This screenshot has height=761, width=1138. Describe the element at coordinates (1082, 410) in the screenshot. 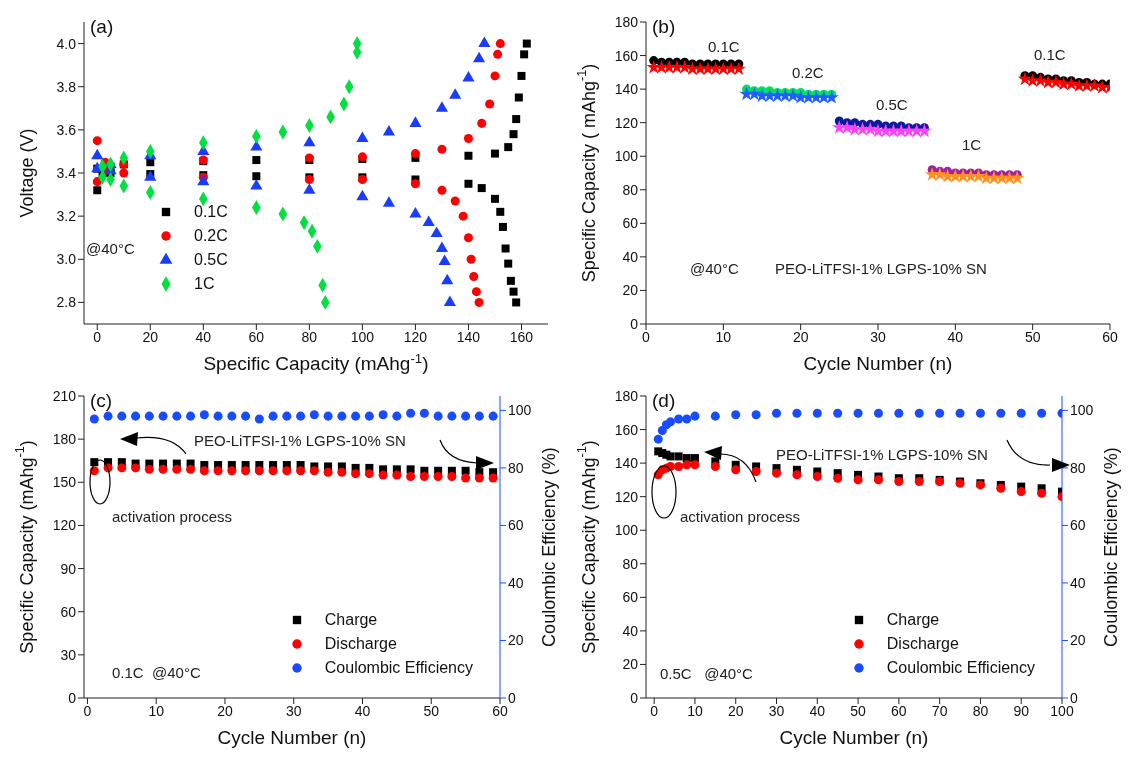

I see `y2-tick-label: 100` at that location.